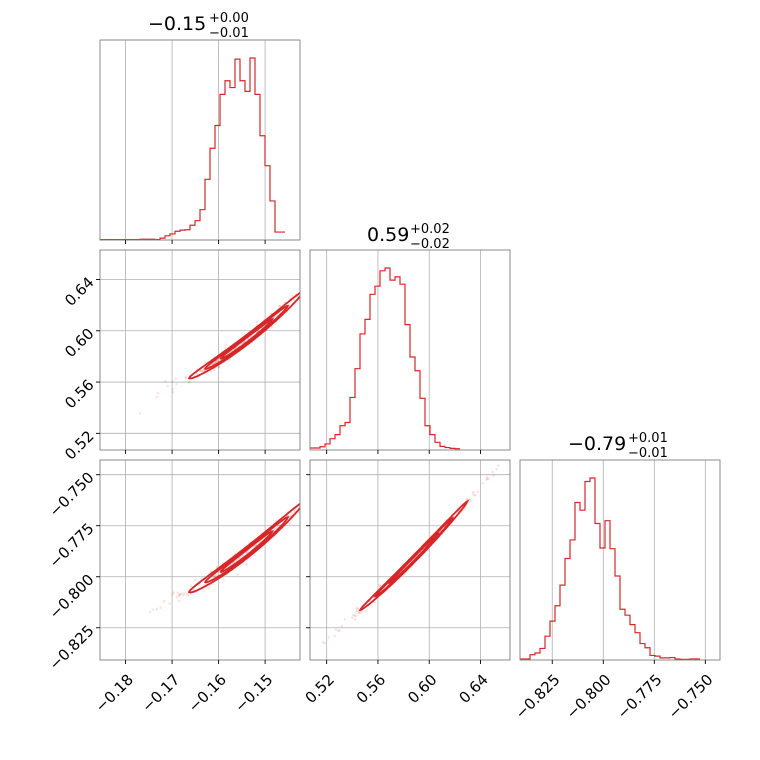 The width and height of the screenshot is (760, 760). I want to click on title-main-1: 0.59, so click(388, 235).